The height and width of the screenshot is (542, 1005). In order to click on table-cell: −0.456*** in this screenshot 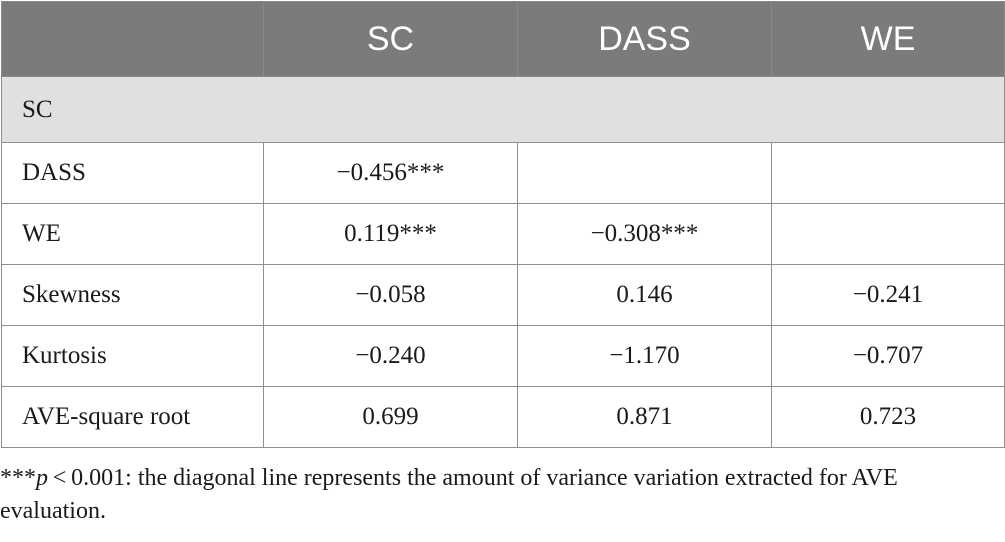, I will do `click(390, 173)`.